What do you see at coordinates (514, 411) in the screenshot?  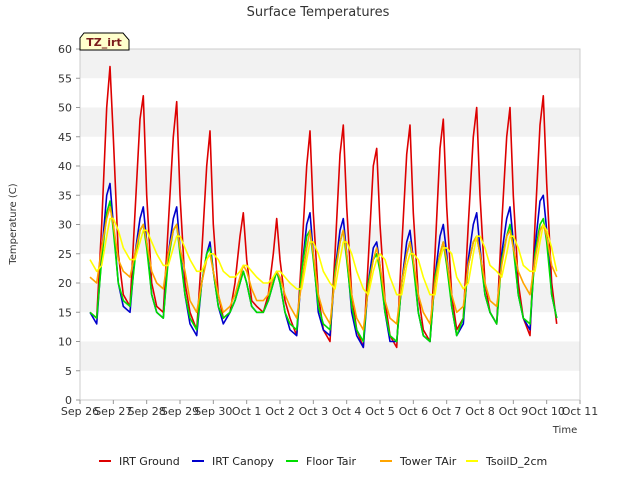 I see `x-tick-label: Oct 9` at bounding box center [514, 411].